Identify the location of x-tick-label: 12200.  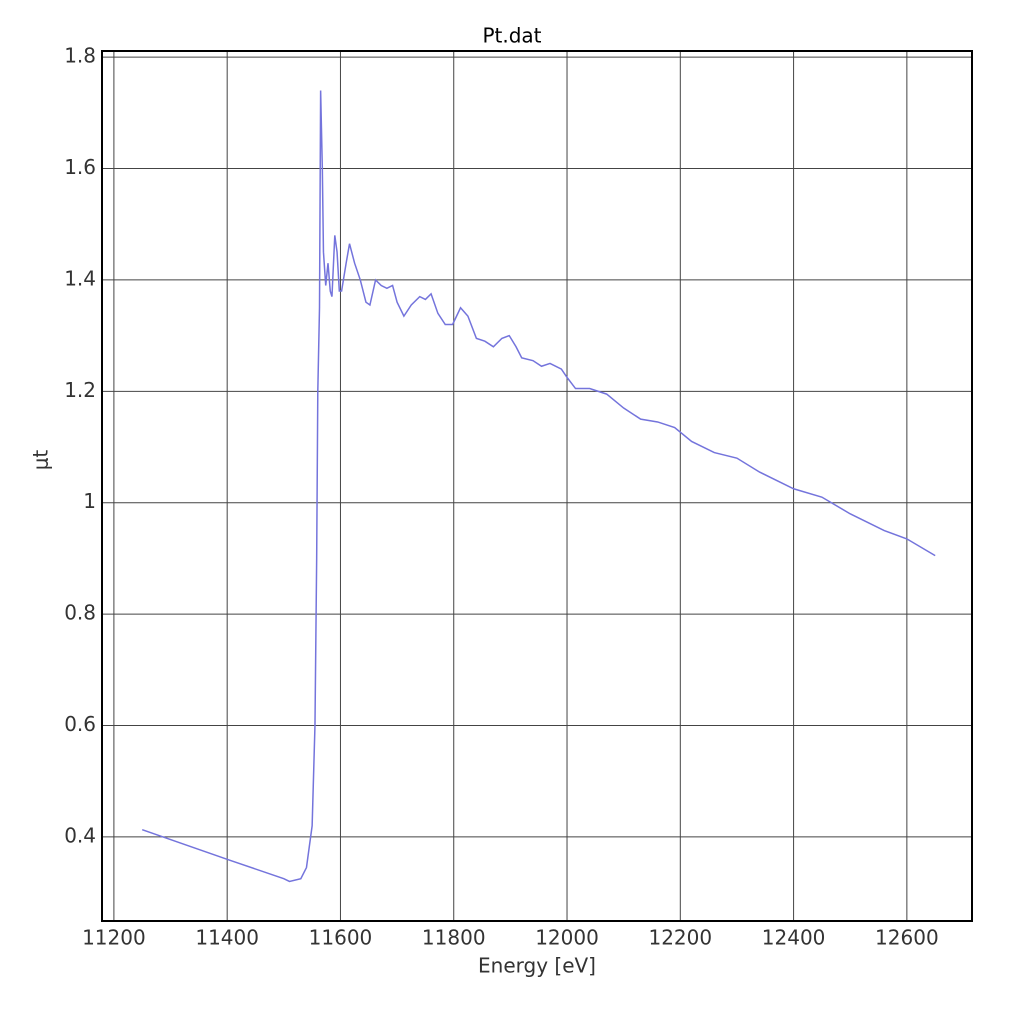
(680, 938).